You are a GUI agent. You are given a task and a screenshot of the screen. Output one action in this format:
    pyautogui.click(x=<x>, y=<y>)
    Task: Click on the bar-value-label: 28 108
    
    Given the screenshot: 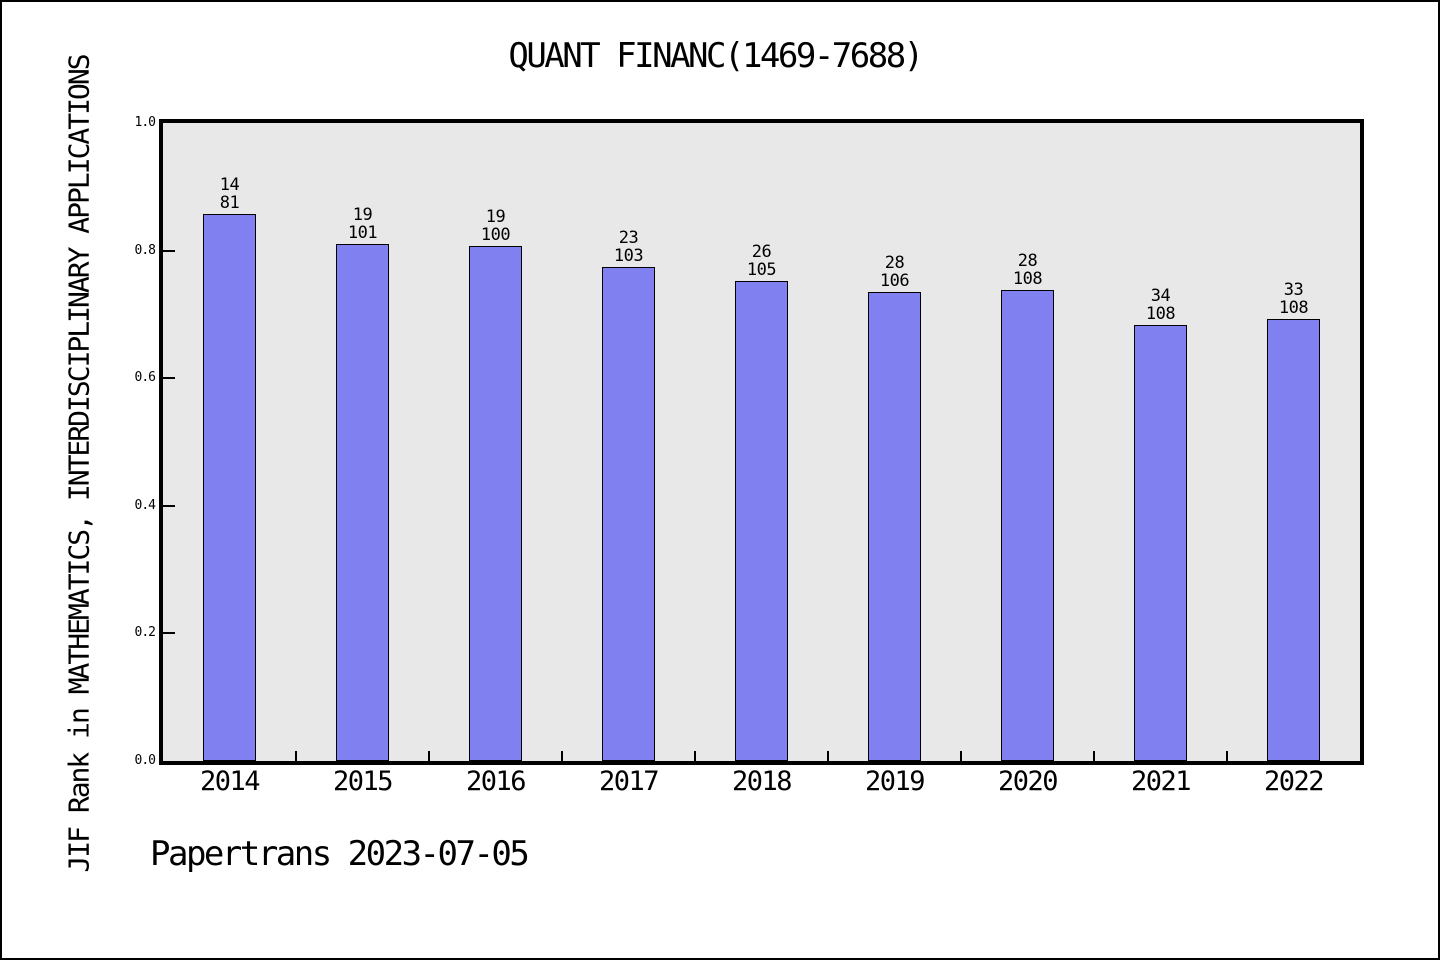 What is the action you would take?
    pyautogui.click(x=1028, y=270)
    